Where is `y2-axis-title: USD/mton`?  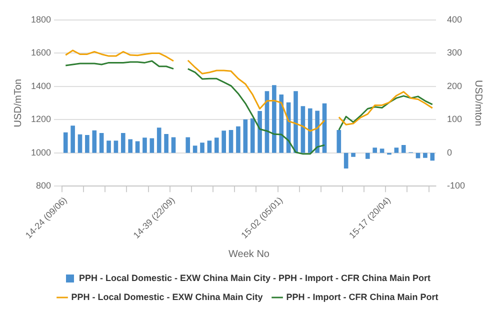
y2-axis-title: USD/mton is located at coordinates (478, 103).